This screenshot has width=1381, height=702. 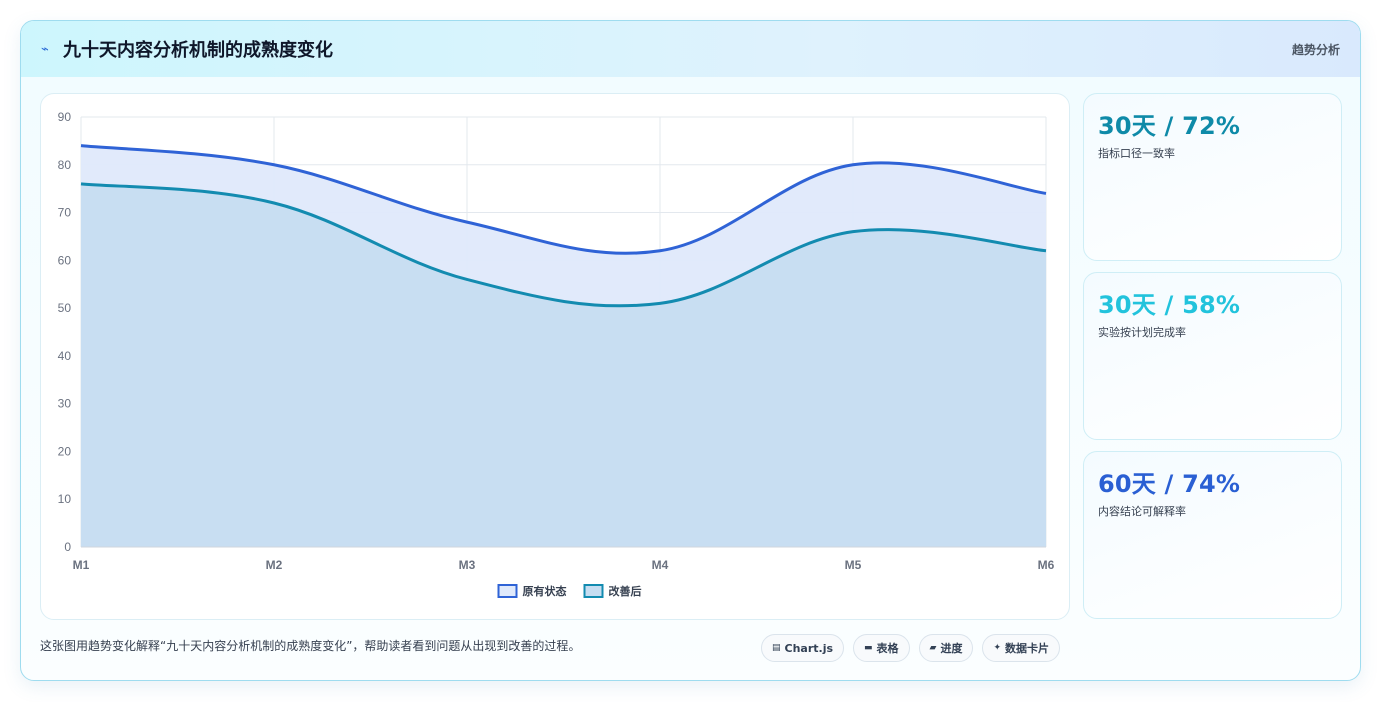 I want to click on y-tick-label: 30, so click(x=65, y=404).